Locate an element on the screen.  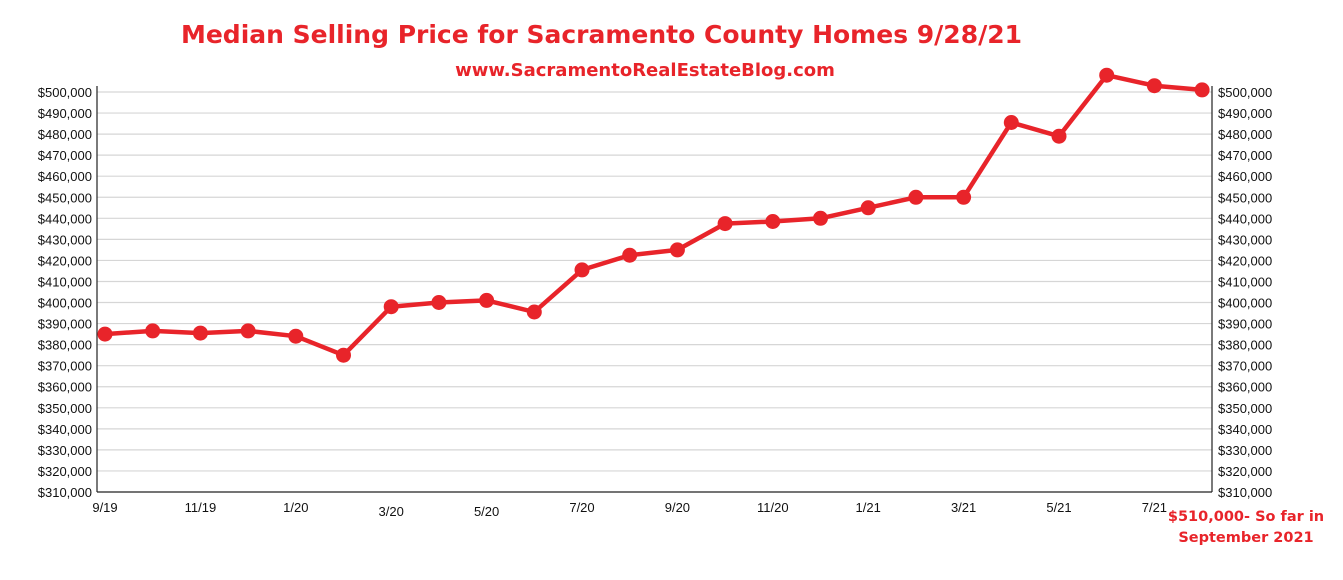
x-tick-label: 9/19 is located at coordinates (104, 507).